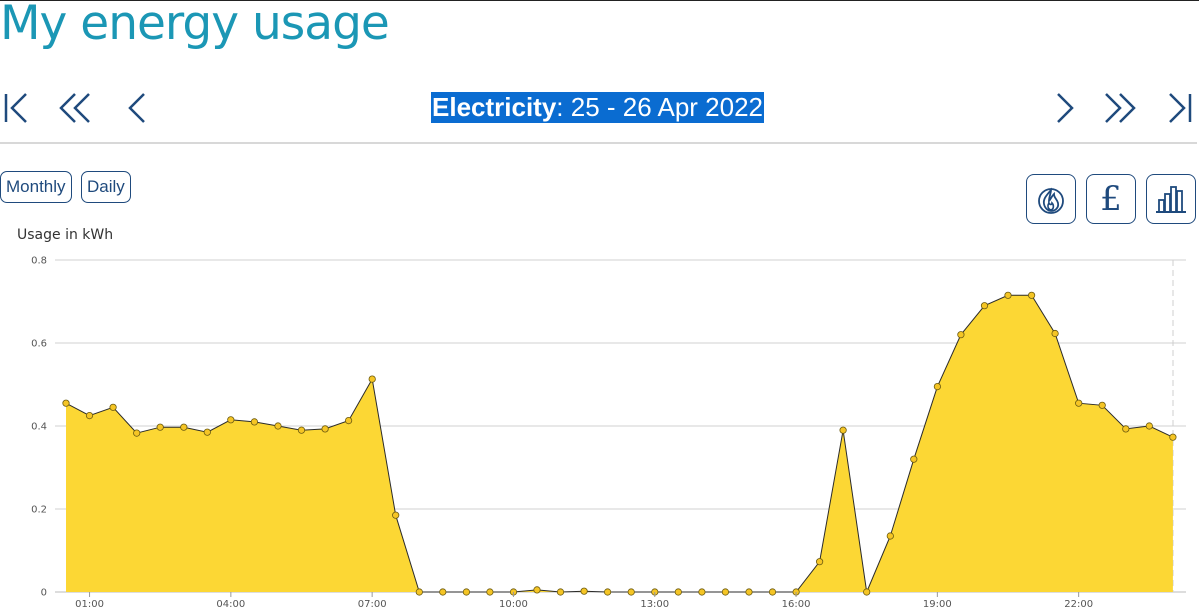  I want to click on last-period-button, so click(1179, 108).